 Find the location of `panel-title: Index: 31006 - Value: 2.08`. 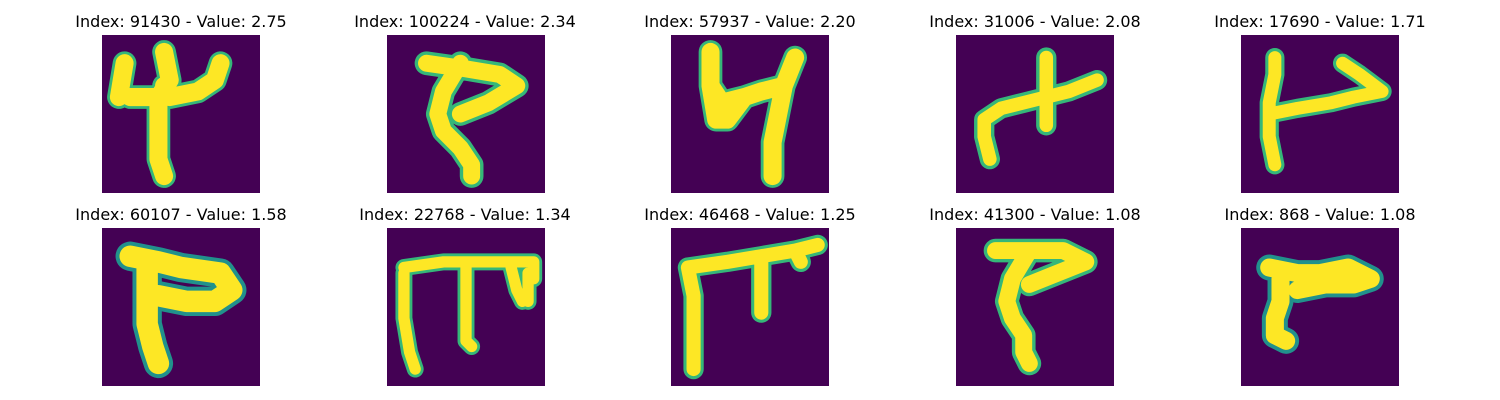

panel-title: Index: 31006 - Value: 2.08 is located at coordinates (1035, 21).